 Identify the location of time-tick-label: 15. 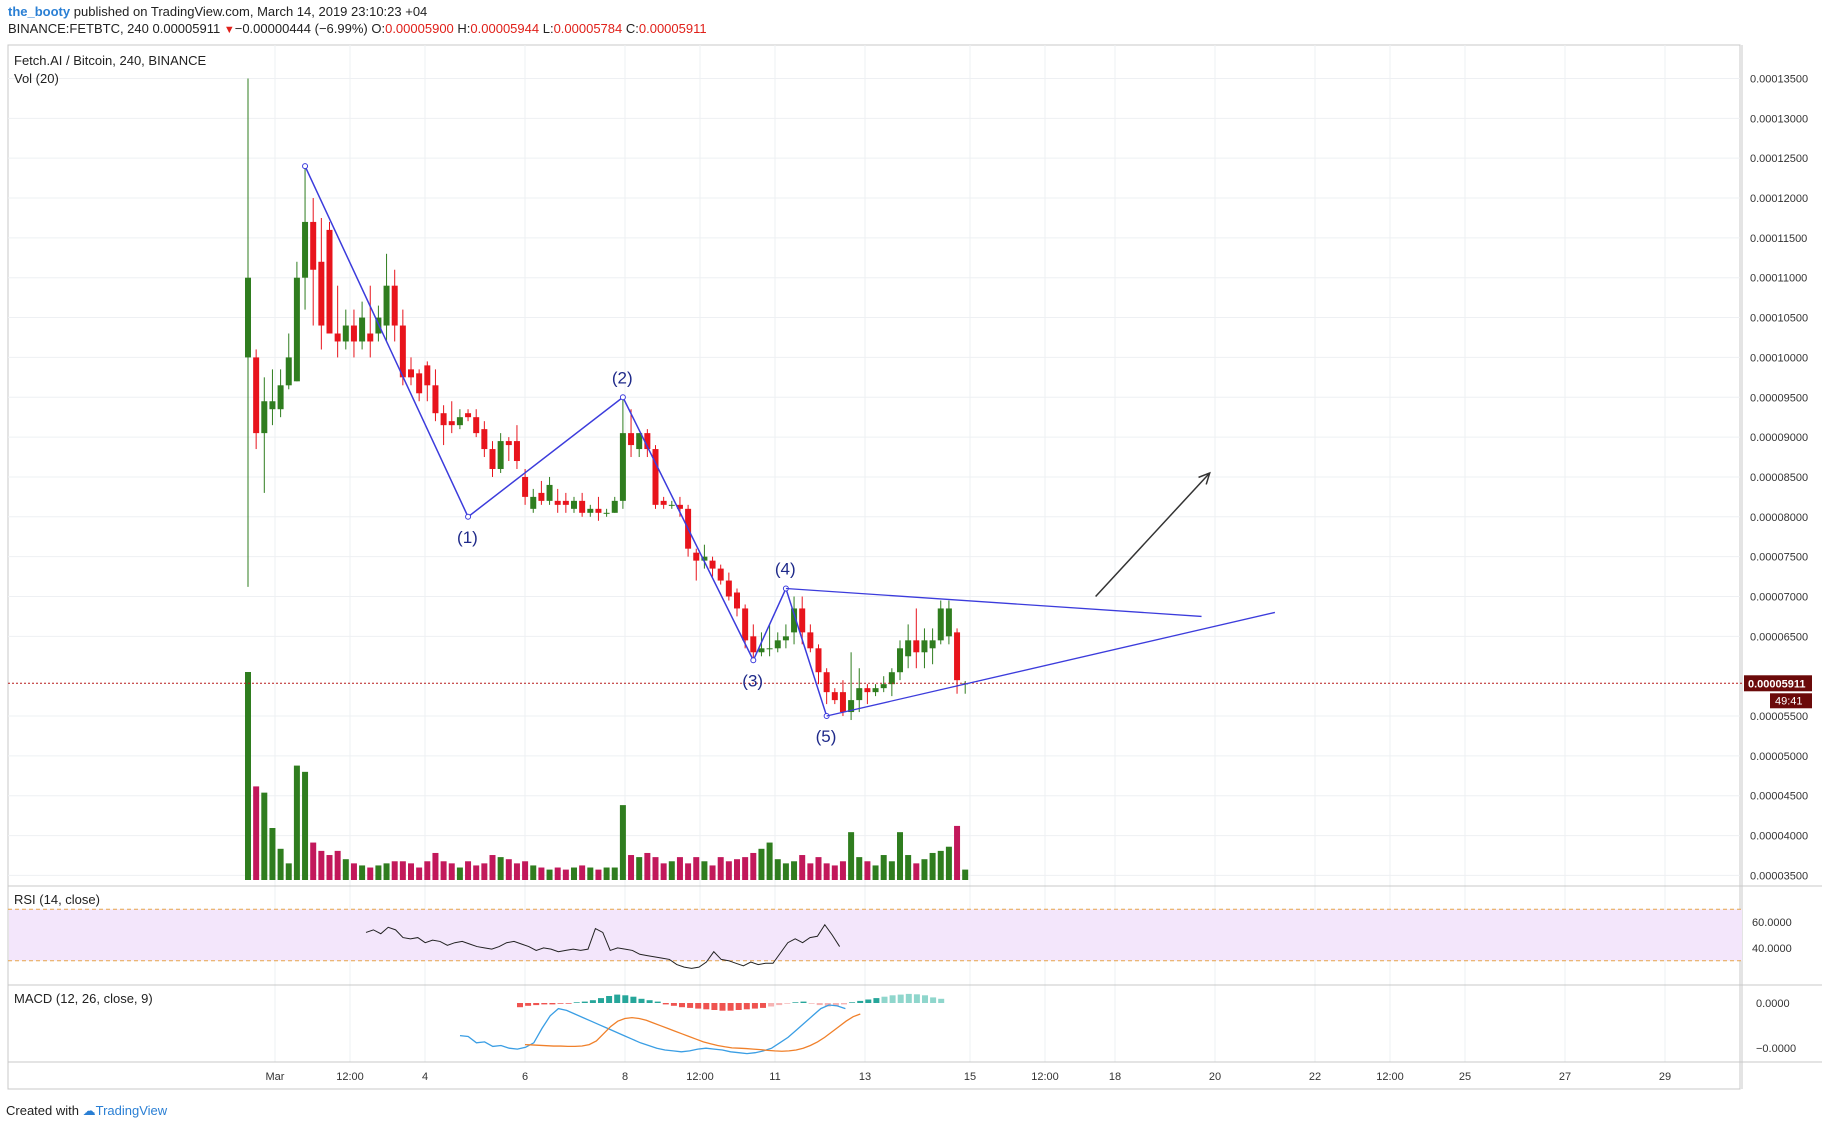
(970, 1077).